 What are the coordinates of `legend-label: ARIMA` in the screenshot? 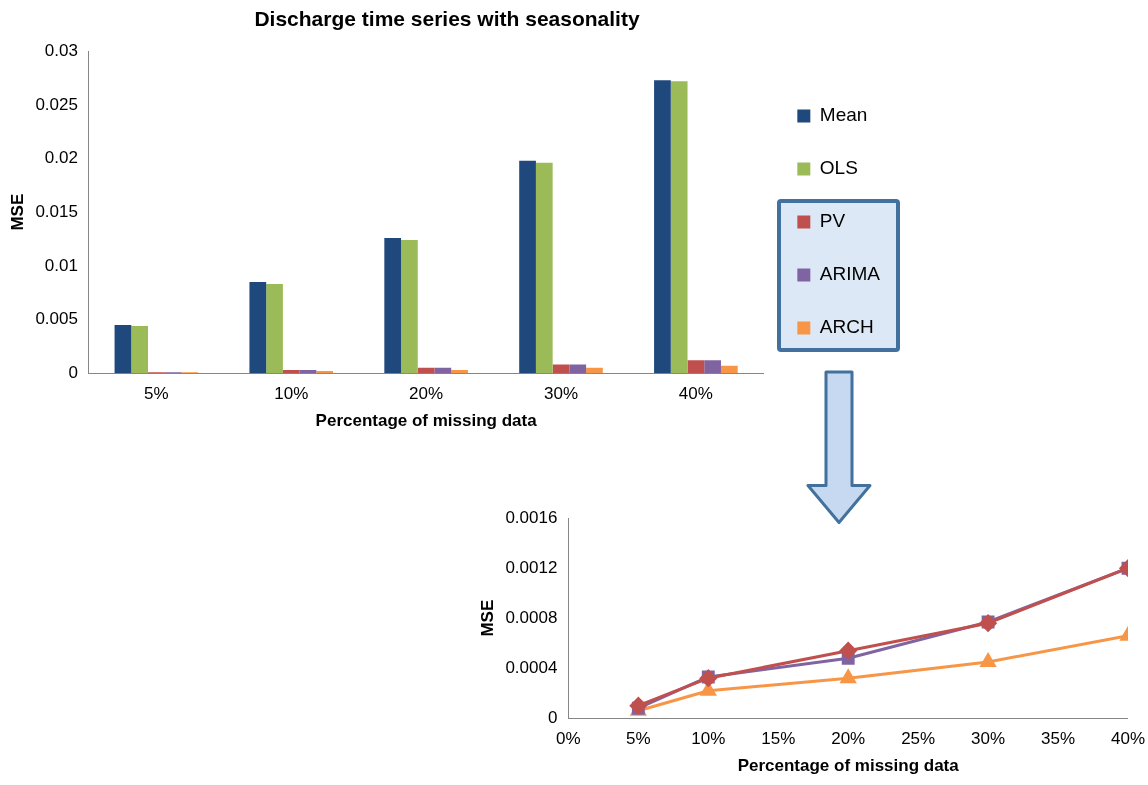 It's located at (850, 274).